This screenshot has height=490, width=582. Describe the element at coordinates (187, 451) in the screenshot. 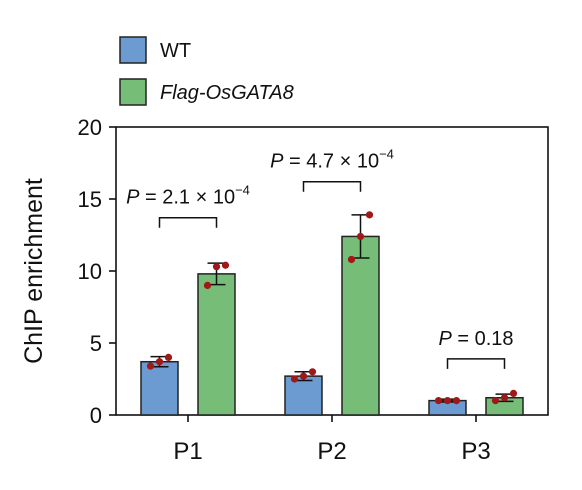

I see `x-tick-label: P1` at that location.